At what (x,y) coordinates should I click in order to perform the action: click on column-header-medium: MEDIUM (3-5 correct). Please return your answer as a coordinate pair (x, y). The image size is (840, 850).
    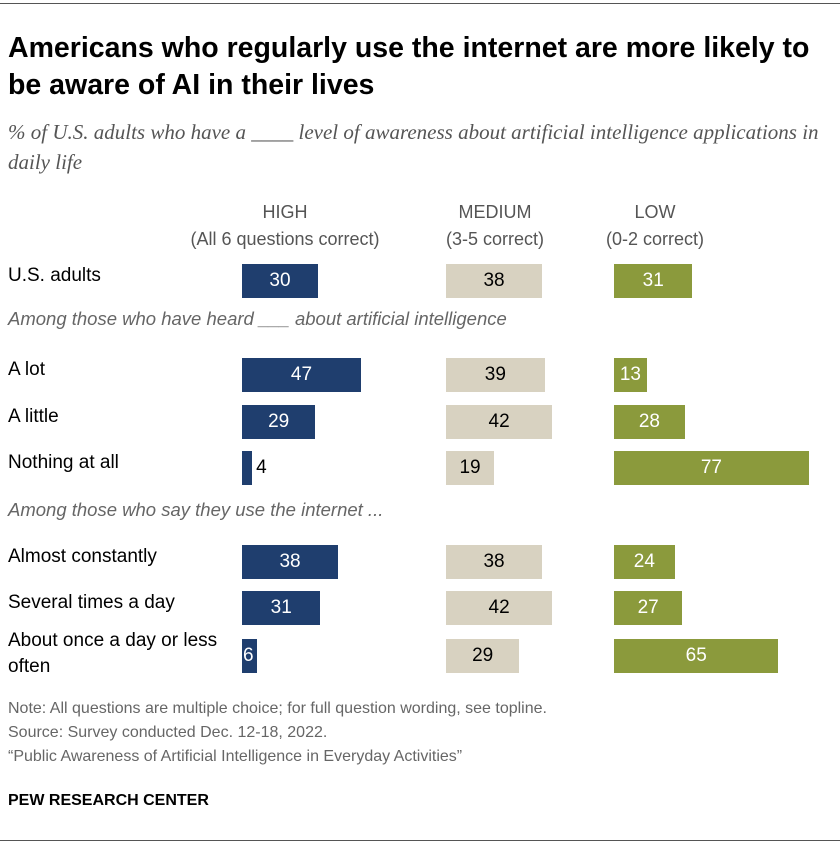
    Looking at the image, I should click on (495, 226).